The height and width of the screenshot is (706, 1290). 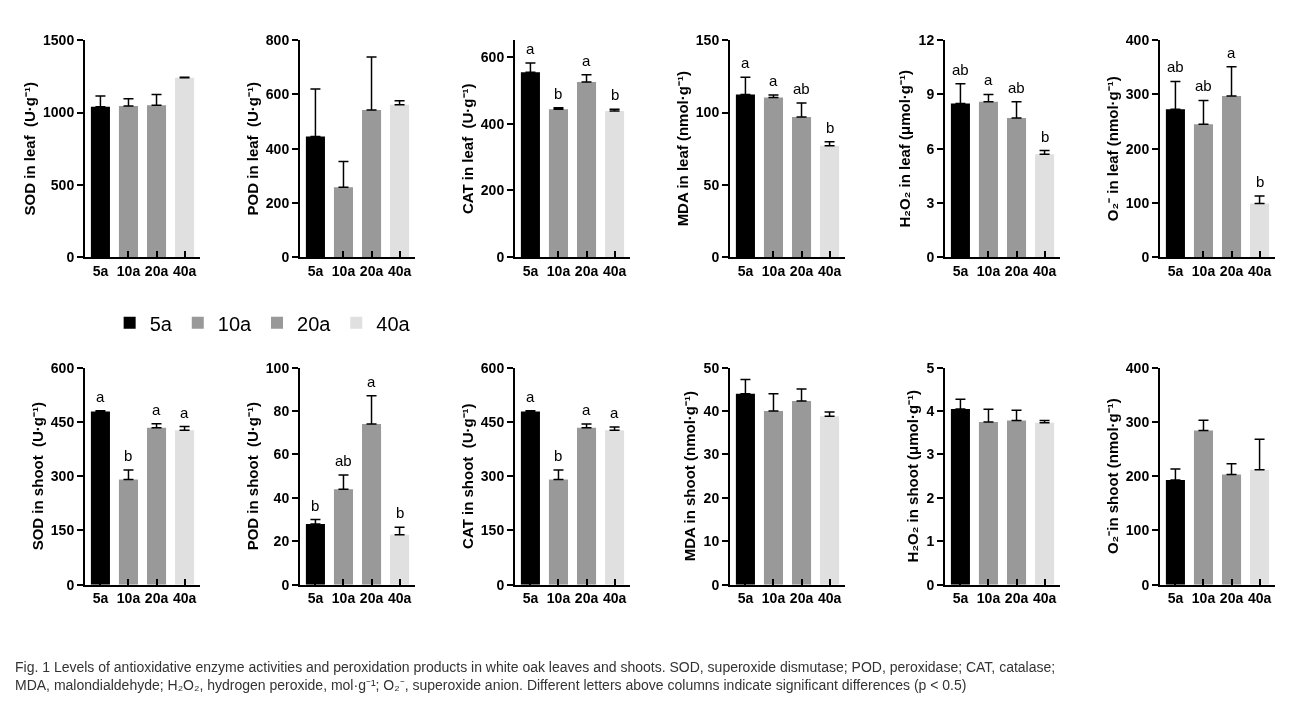 What do you see at coordinates (1137, 40) in the screenshot?
I see `y-tick-label: 400` at bounding box center [1137, 40].